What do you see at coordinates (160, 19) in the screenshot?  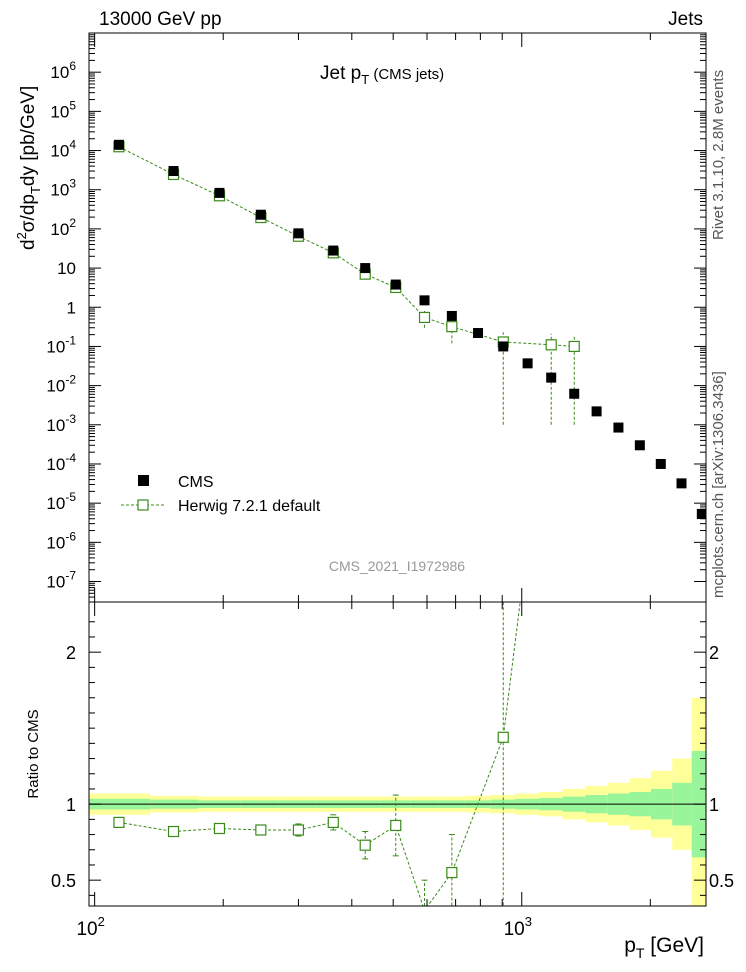 I see `header-energy-label: 13000 GeV pp` at bounding box center [160, 19].